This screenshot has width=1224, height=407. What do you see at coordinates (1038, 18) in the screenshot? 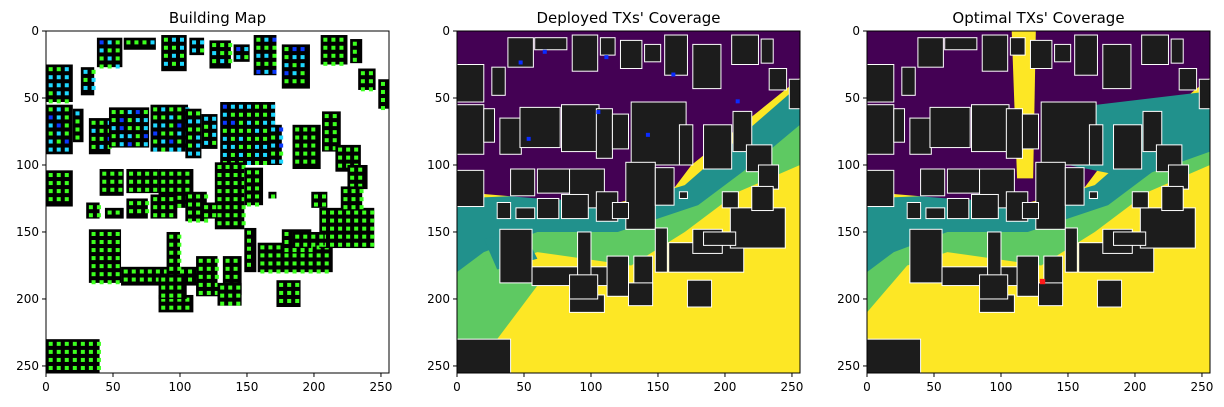
I see `subplot-title: Optimal TXs' Coverage` at bounding box center [1038, 18].